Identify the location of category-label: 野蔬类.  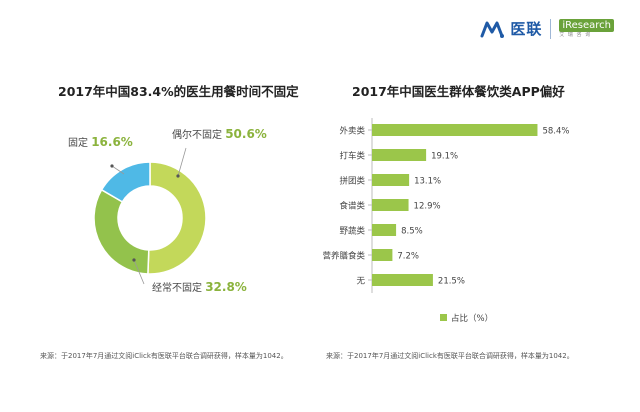
(352, 231).